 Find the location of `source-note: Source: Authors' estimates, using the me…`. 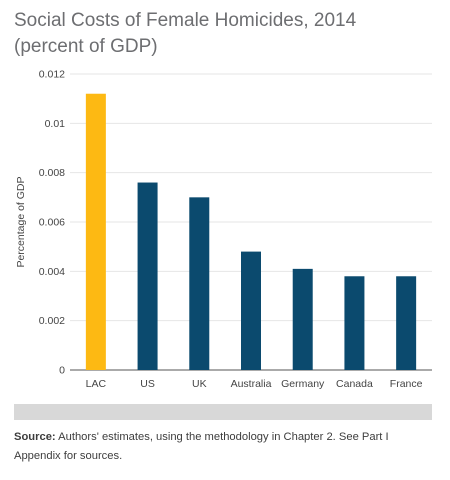

source-note: Source: Authors' estimates, using the me… is located at coordinates (225, 447).